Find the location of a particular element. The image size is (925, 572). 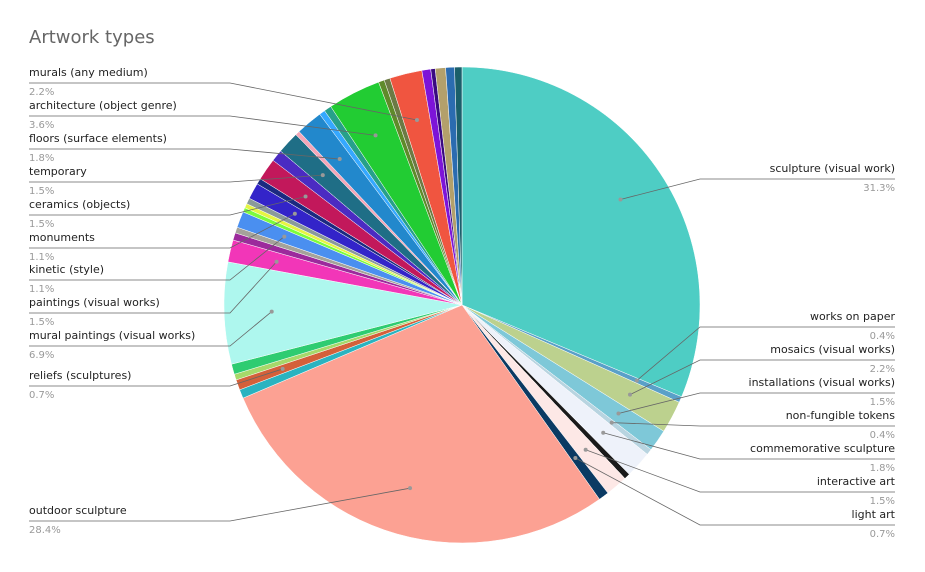

chart-title: Artwork types is located at coordinates (92, 37).